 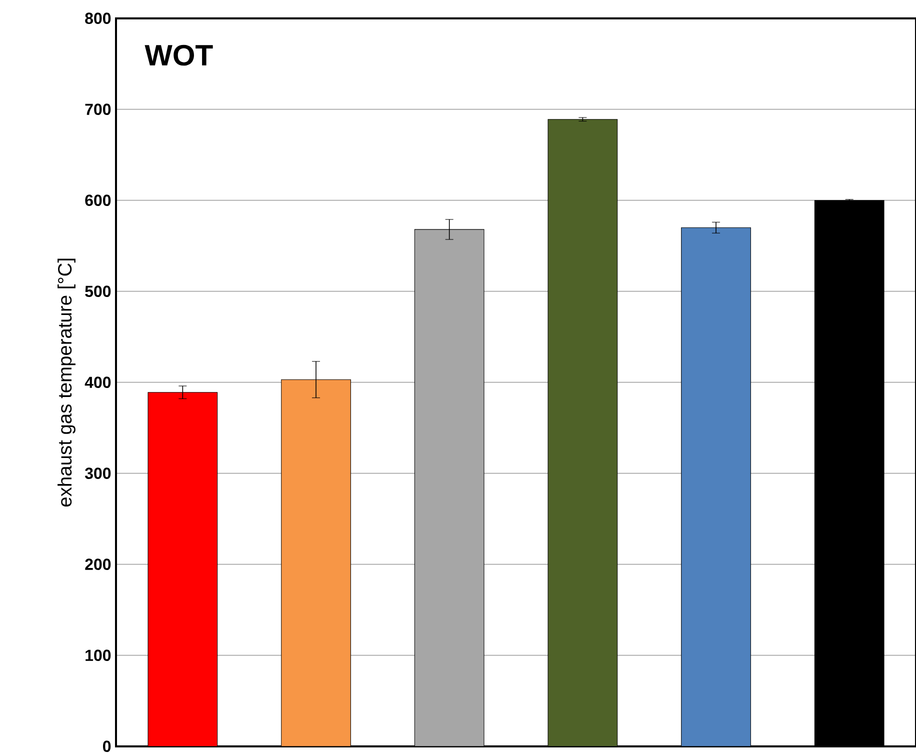 I want to click on y-tick-label: 200, so click(x=98, y=564).